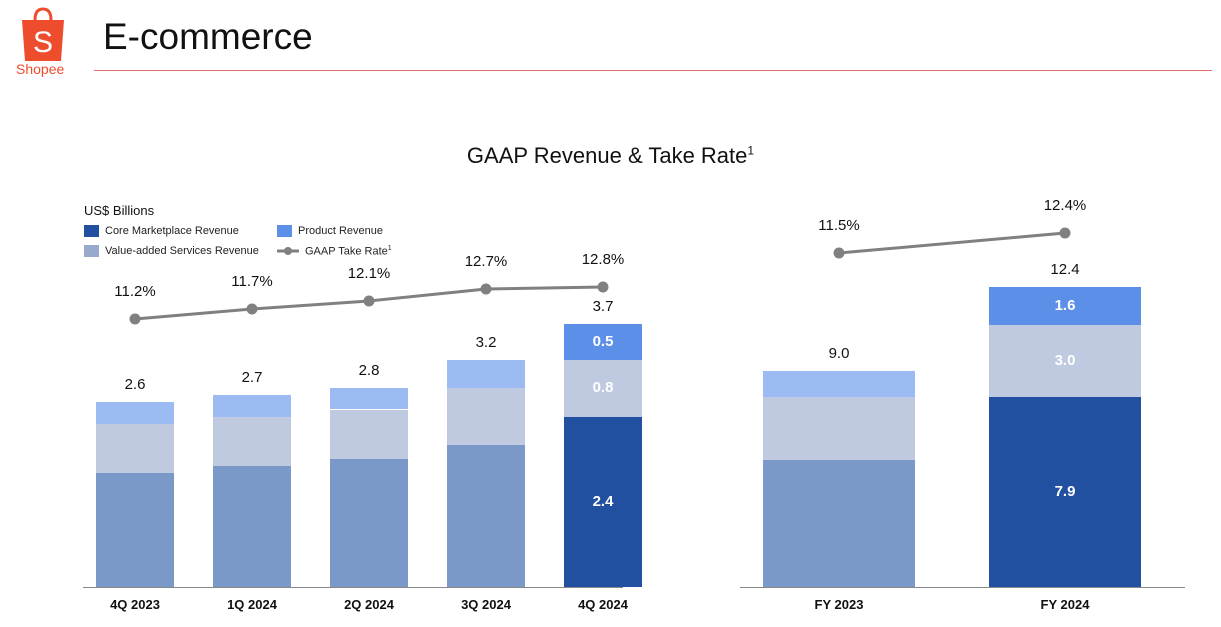 Image resolution: width=1221 pixels, height=627 pixels. I want to click on legend-label: Value-added Services Revenue, so click(182, 251).